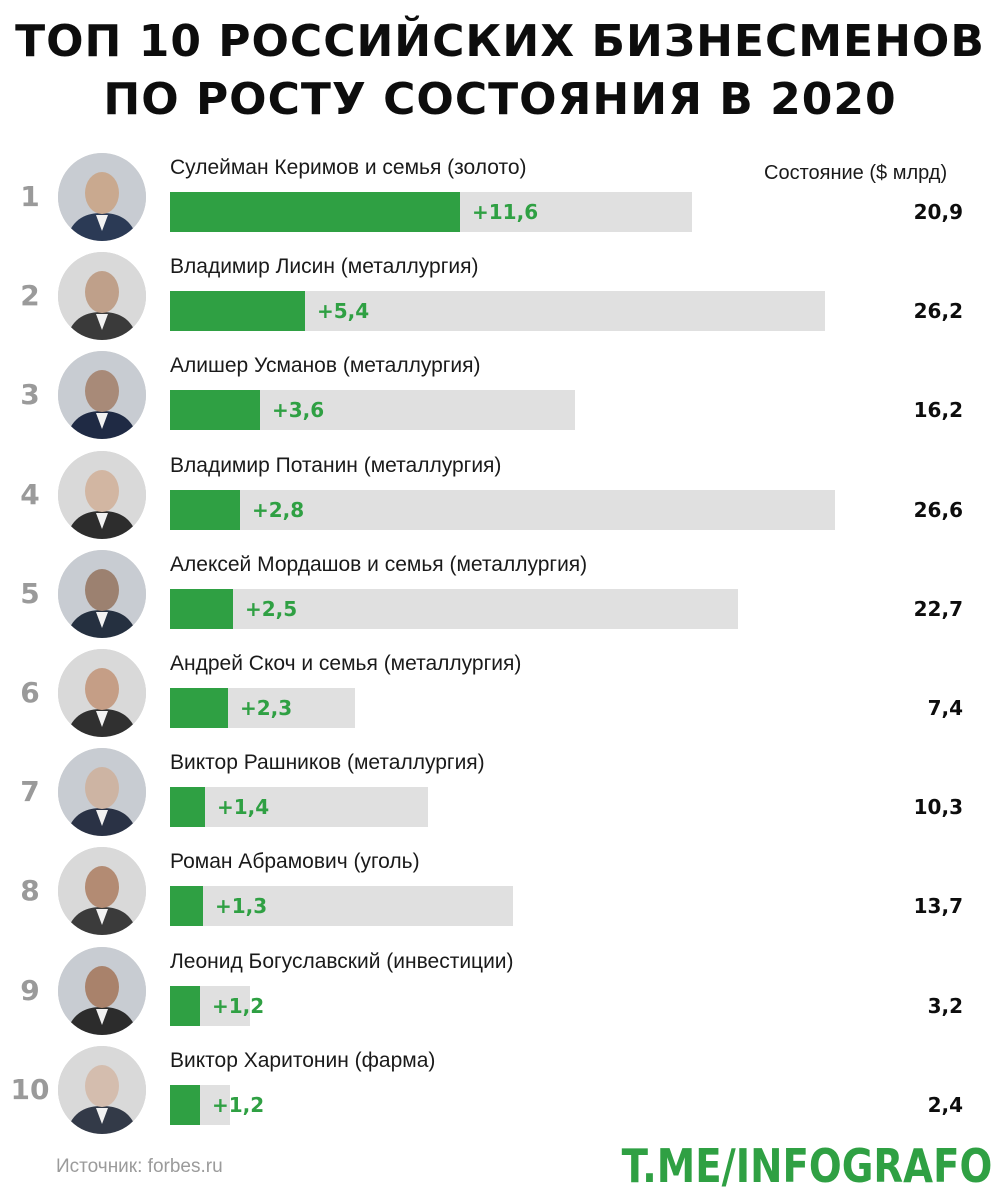 The height and width of the screenshot is (1200, 1000). Describe the element at coordinates (806, 1166) in the screenshot. I see `brand-link: T.ME/INFOGRAFO` at that location.